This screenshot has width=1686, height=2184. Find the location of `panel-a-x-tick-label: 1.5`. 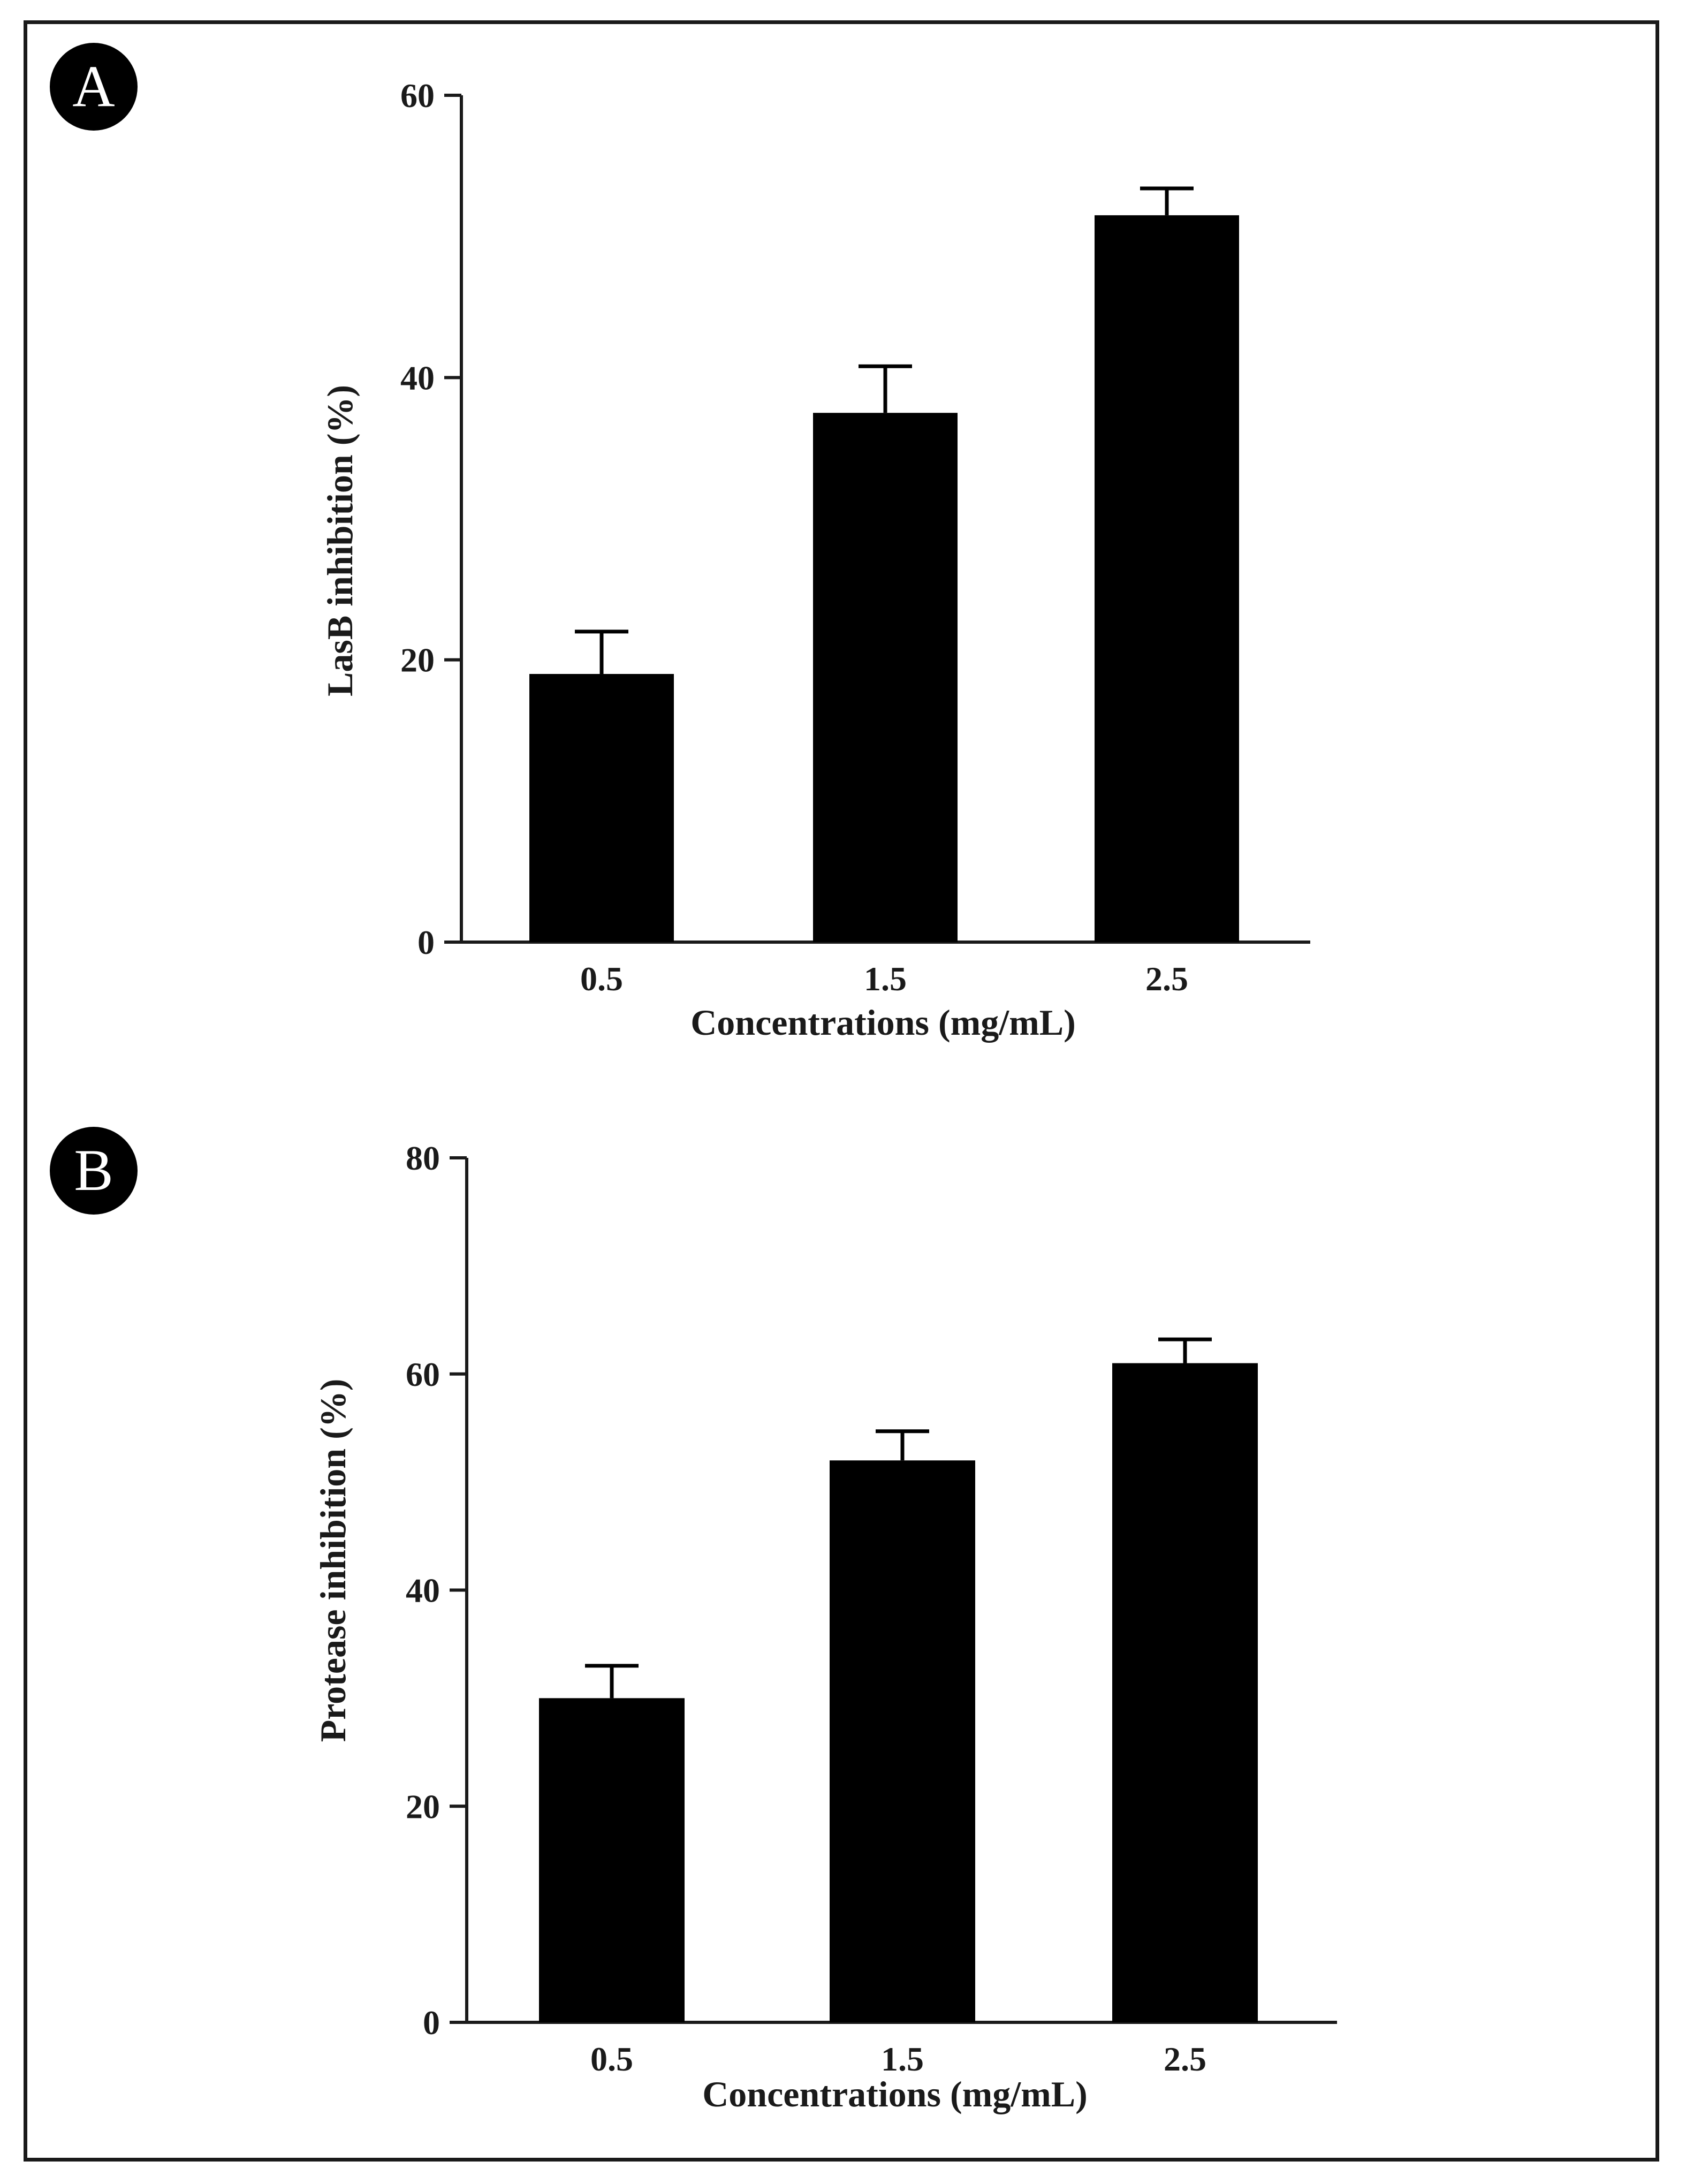

panel-a-x-tick-label: 1.5 is located at coordinates (886, 979).